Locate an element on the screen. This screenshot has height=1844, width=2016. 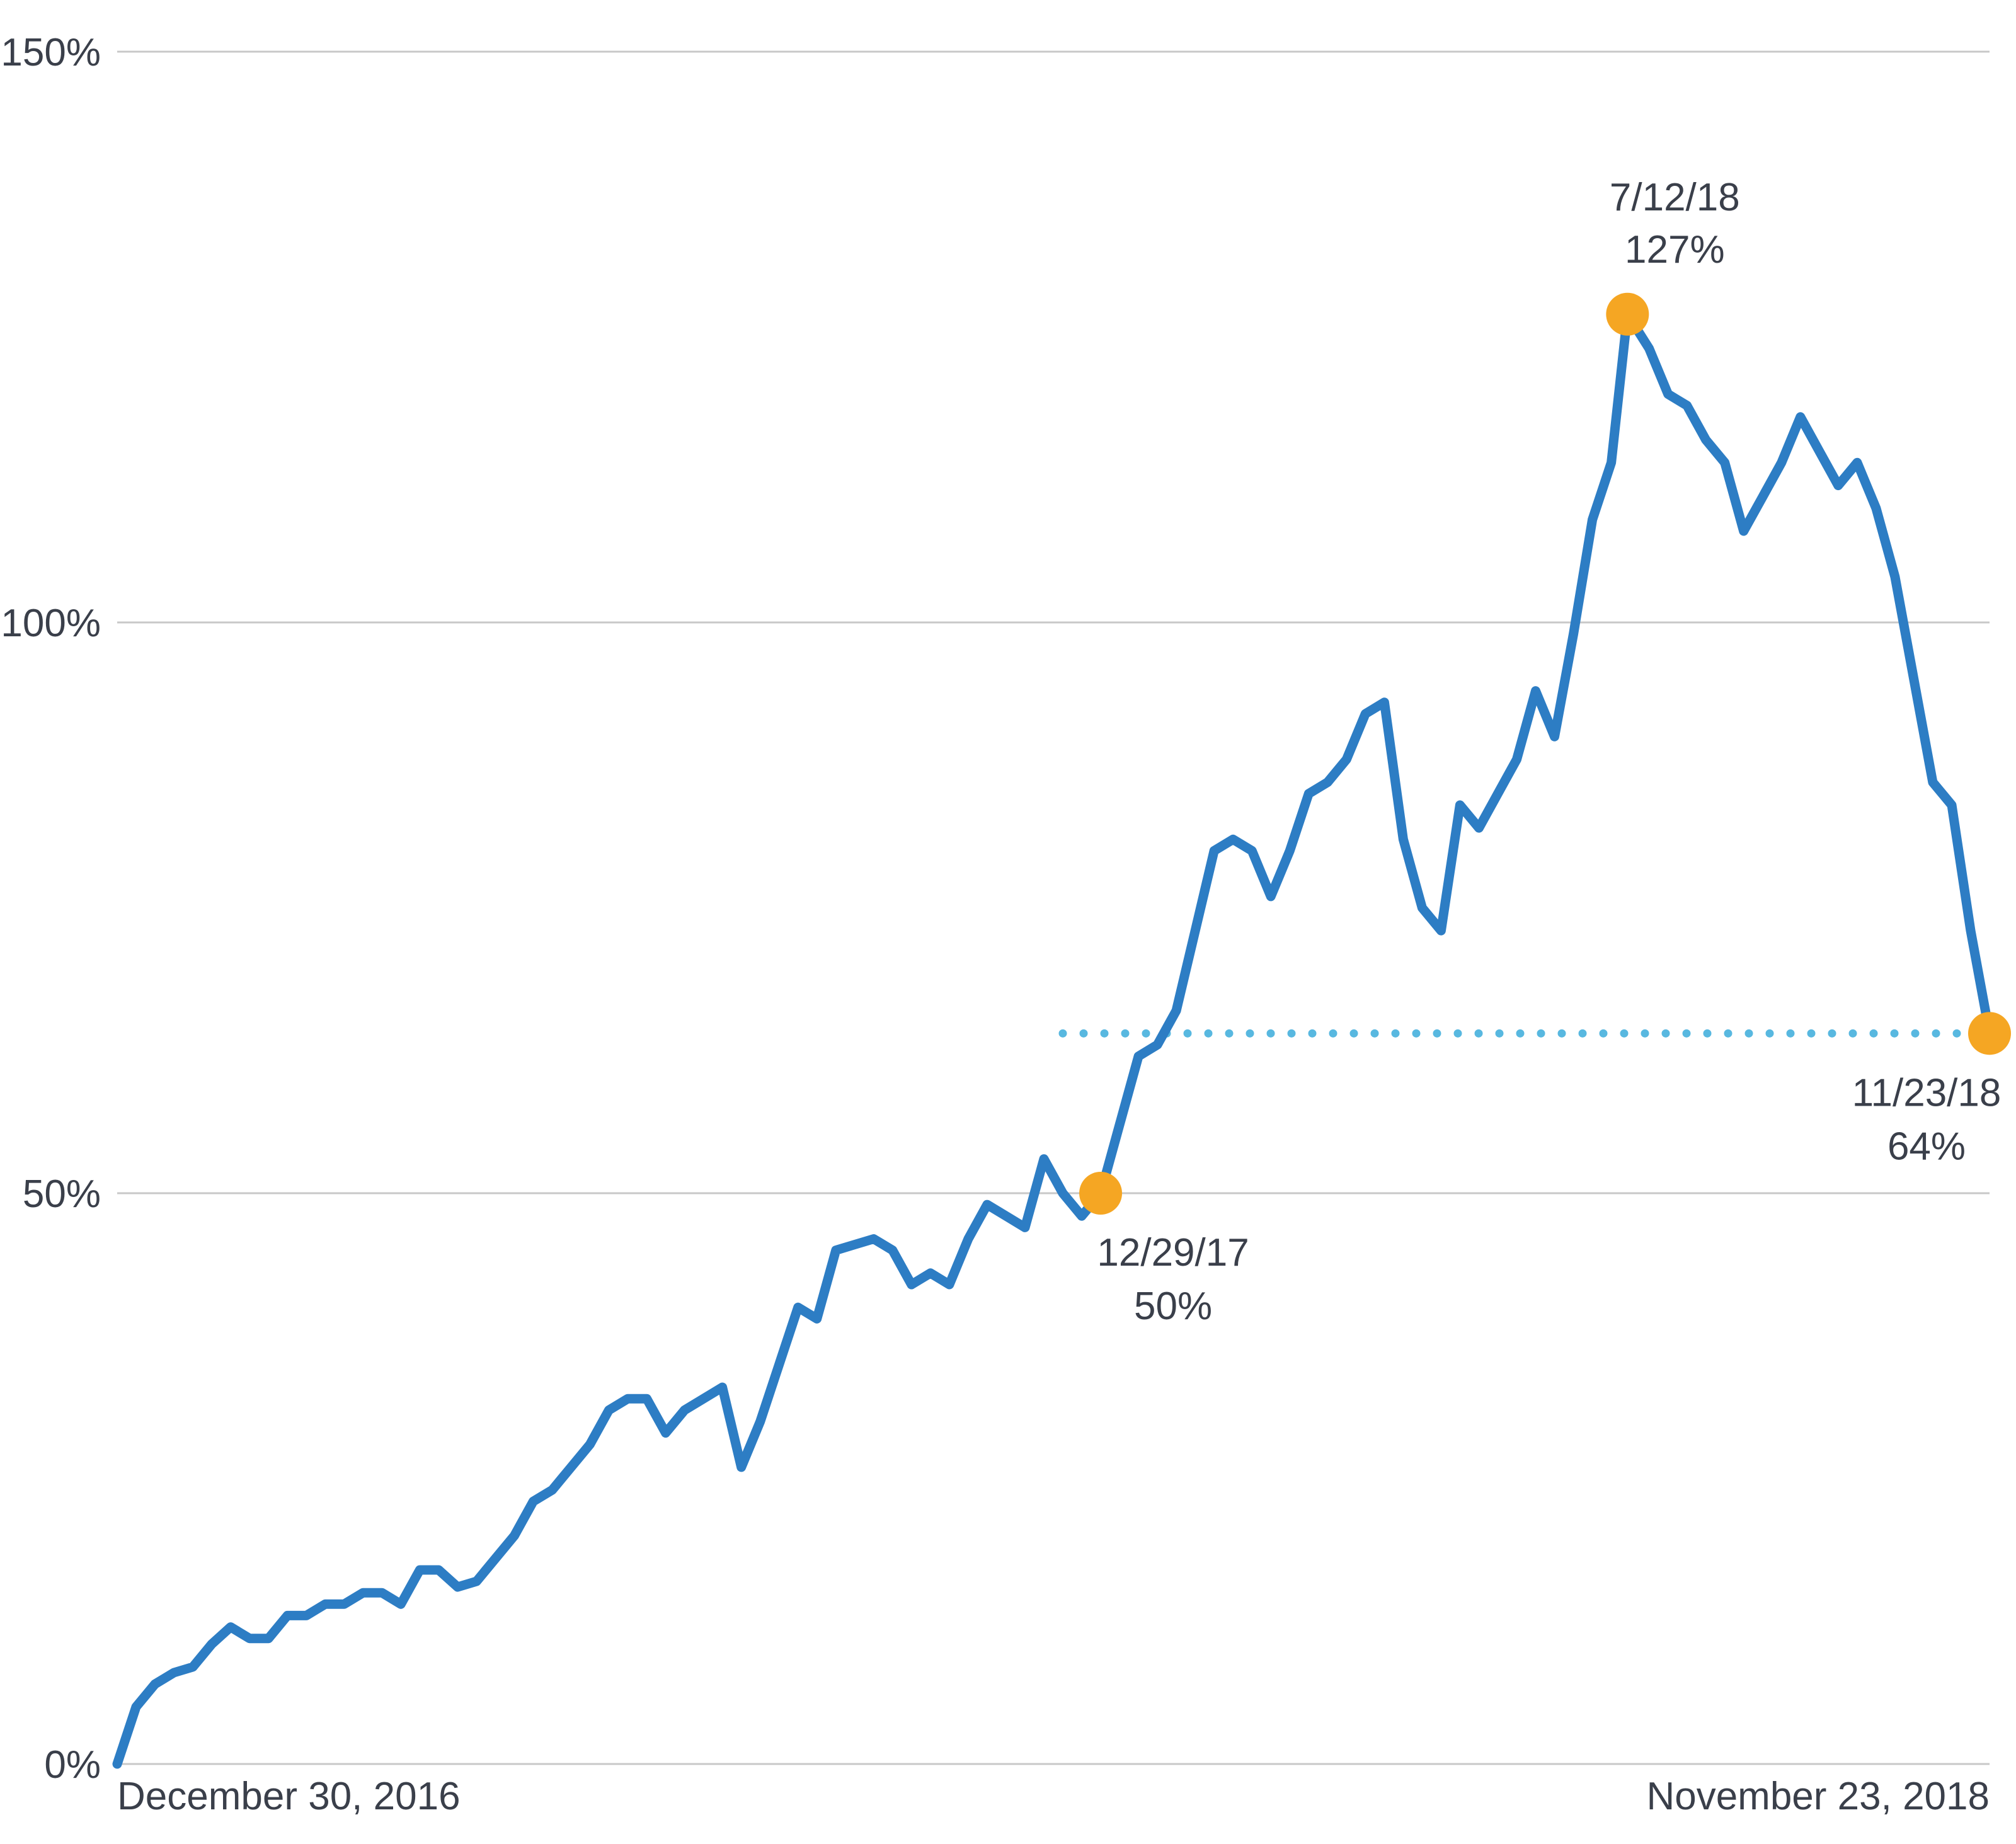
annotation-date: 7/12/18 is located at coordinates (1675, 197).